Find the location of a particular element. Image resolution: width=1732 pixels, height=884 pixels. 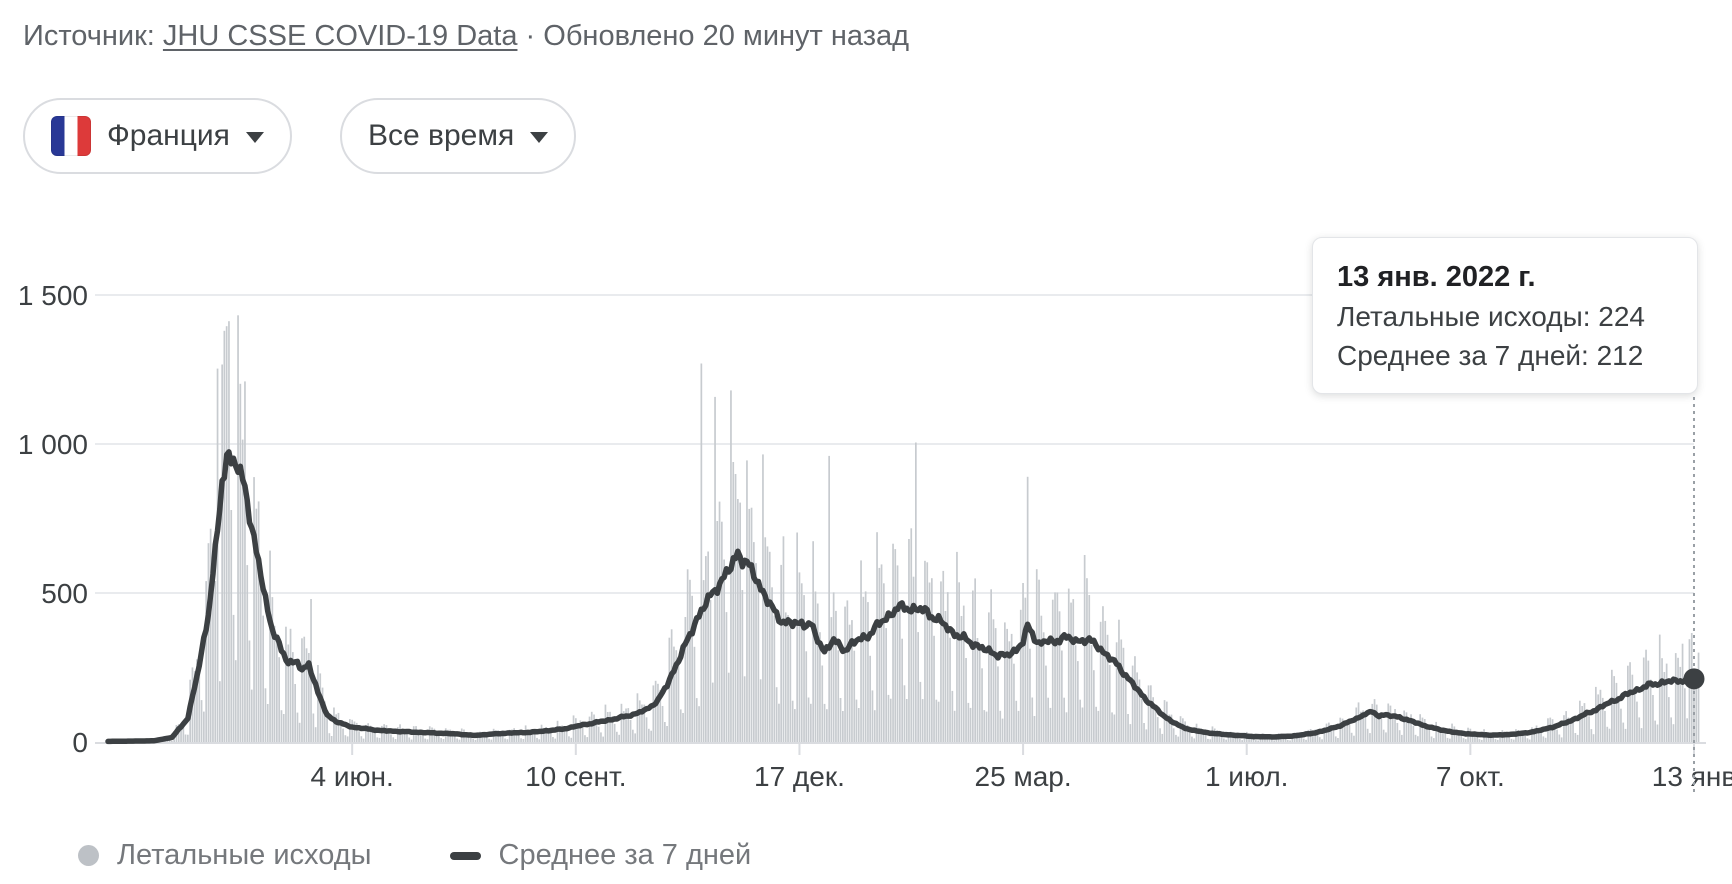

legend-average: Среднее за 7 дней is located at coordinates (600, 855).